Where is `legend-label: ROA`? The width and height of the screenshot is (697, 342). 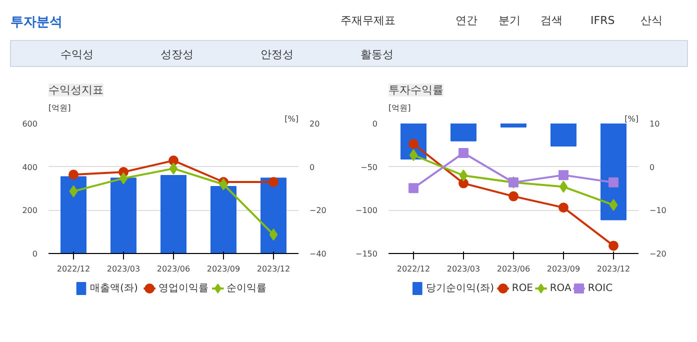
legend-label: ROA is located at coordinates (561, 288).